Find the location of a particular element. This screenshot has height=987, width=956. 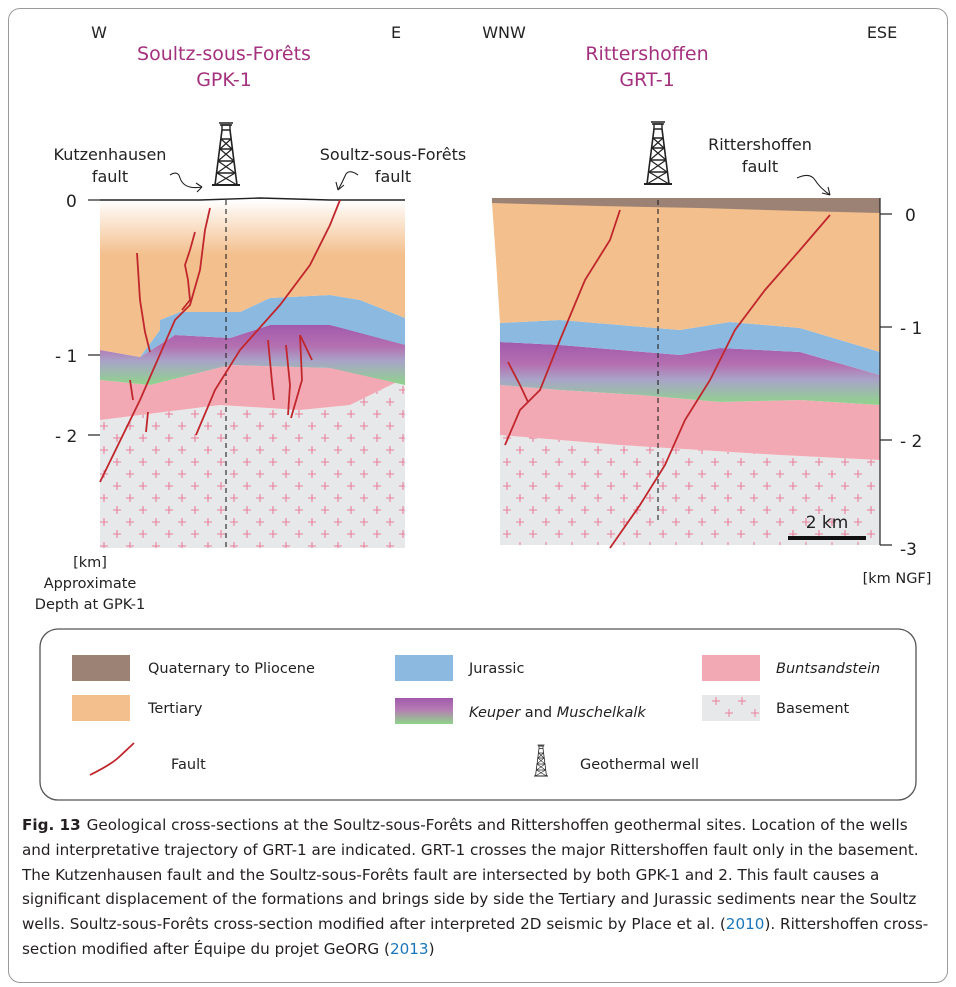

legend-label-jurassic: Jurassic is located at coordinates (496, 669).